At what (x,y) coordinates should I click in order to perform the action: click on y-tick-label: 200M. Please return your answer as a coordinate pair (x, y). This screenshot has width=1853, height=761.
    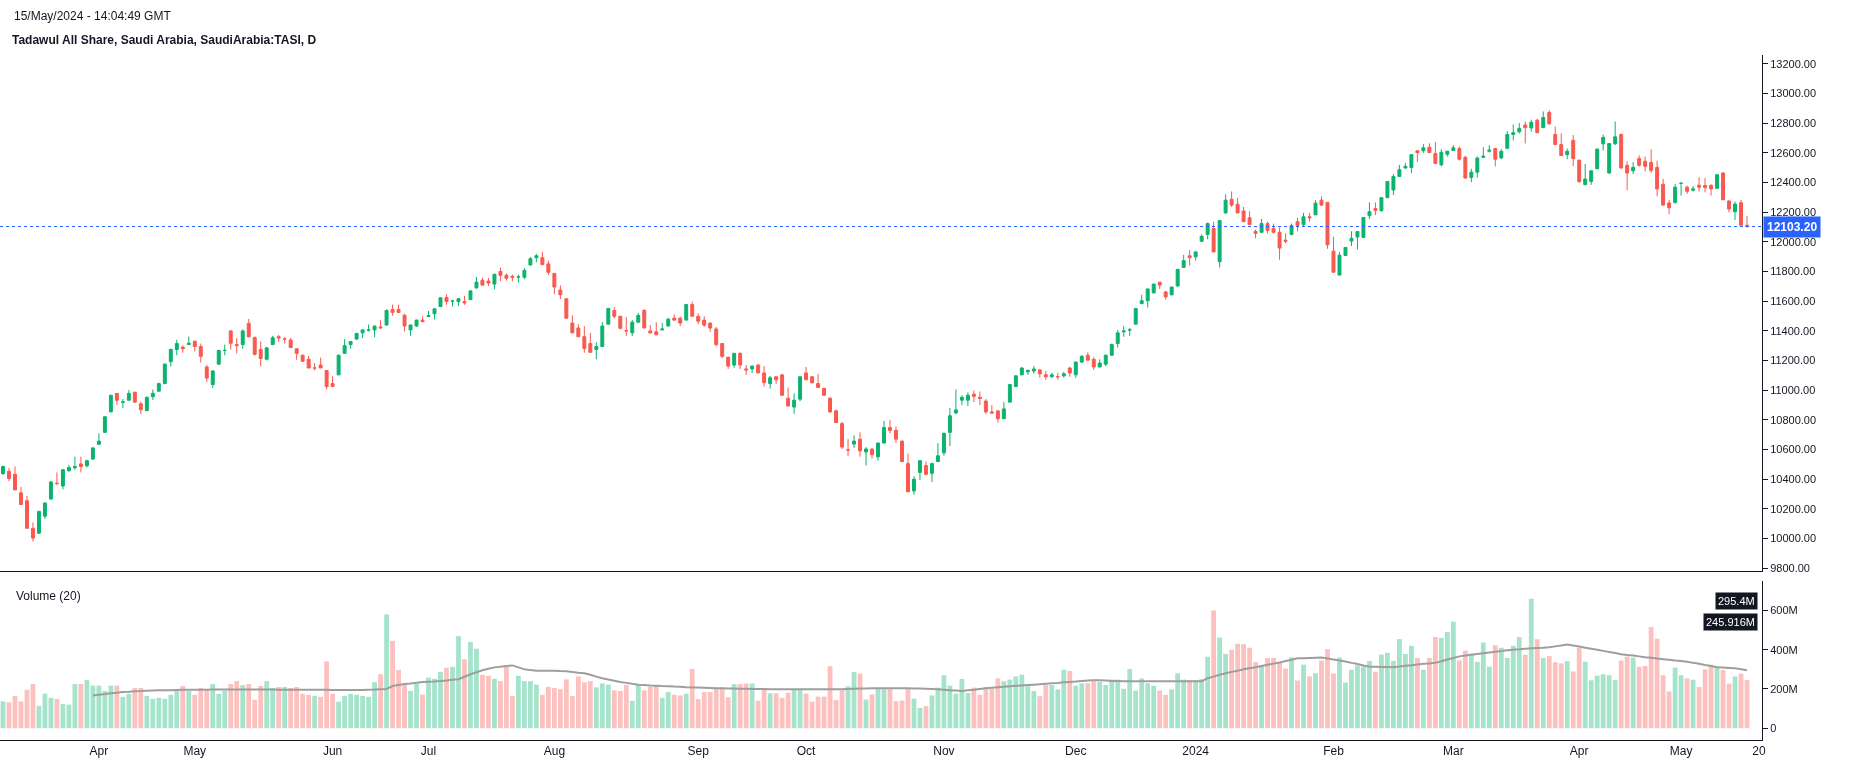
    Looking at the image, I should click on (1784, 688).